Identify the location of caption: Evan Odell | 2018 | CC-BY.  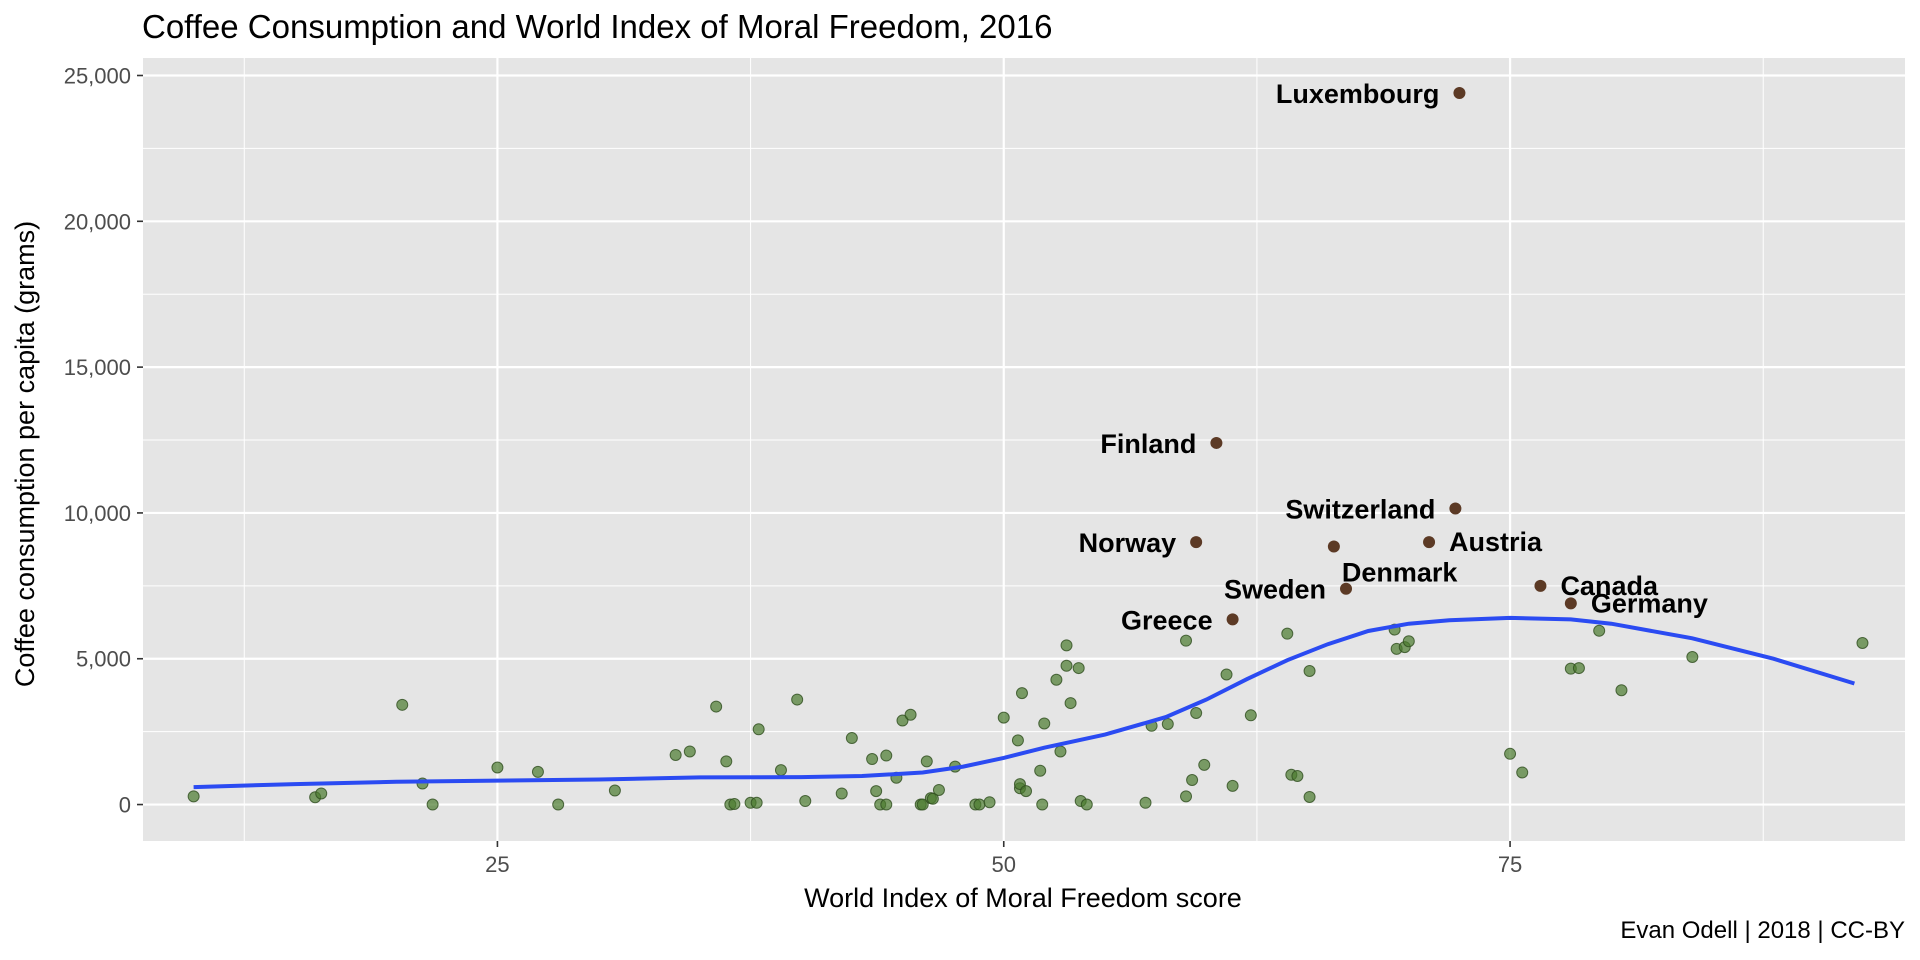
(1762, 930).